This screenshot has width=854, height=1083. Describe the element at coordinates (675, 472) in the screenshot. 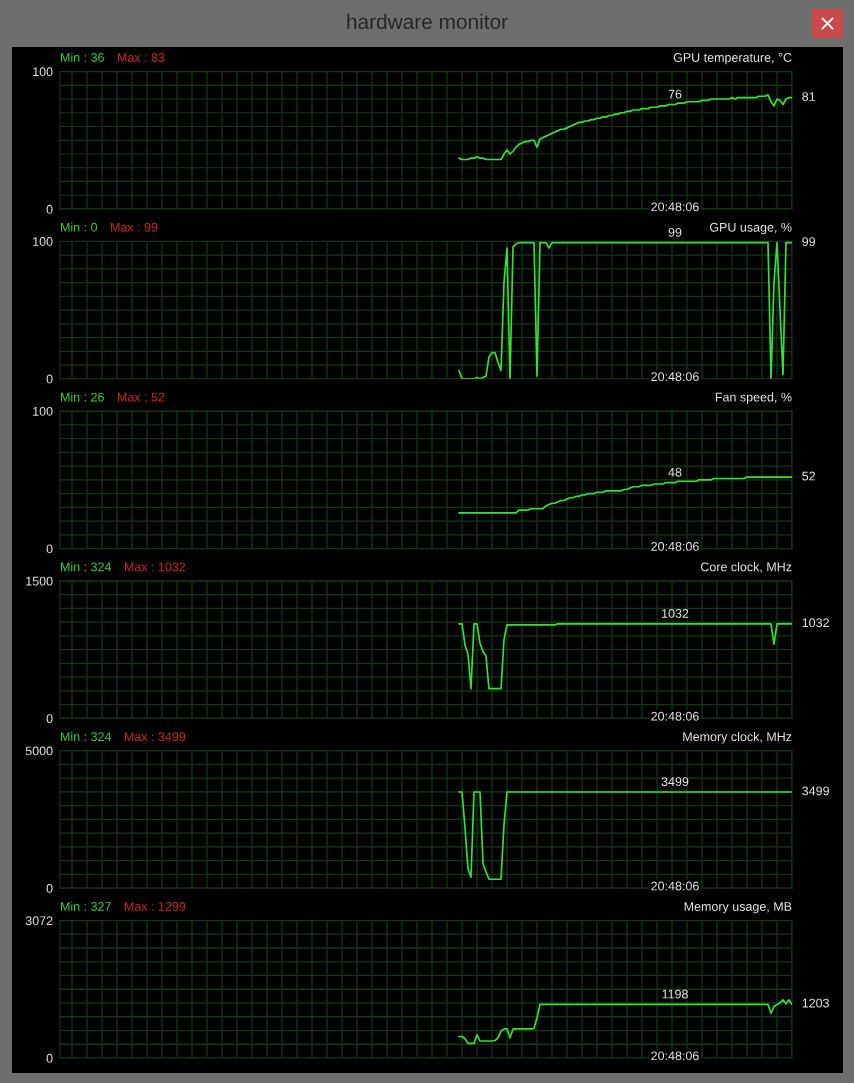

I see `annotation: 48` at that location.